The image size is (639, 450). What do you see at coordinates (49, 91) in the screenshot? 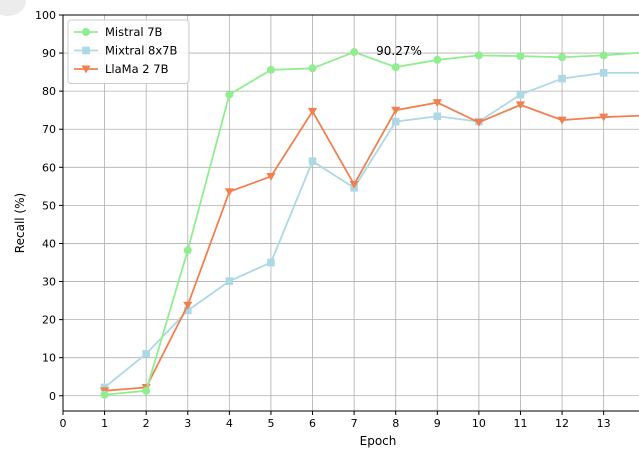
I see `y-tick-label: 80` at bounding box center [49, 91].